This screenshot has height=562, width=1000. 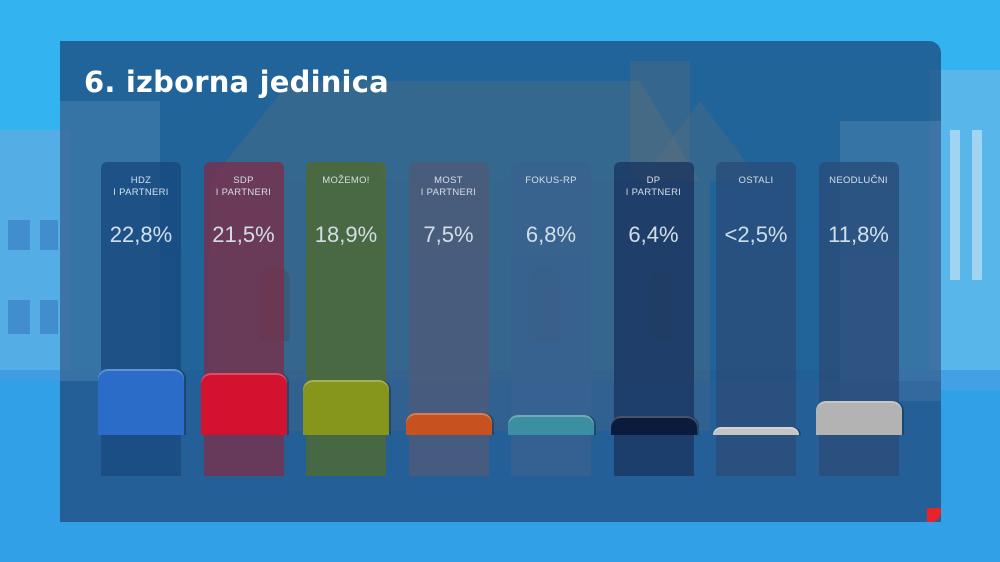 What do you see at coordinates (551, 234) in the screenshot?
I see `data-label: 6,8%` at bounding box center [551, 234].